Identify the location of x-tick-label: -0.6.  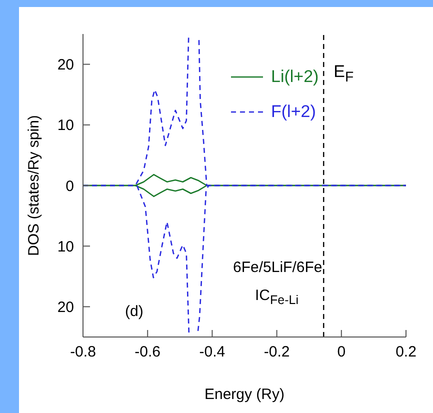
(147, 352).